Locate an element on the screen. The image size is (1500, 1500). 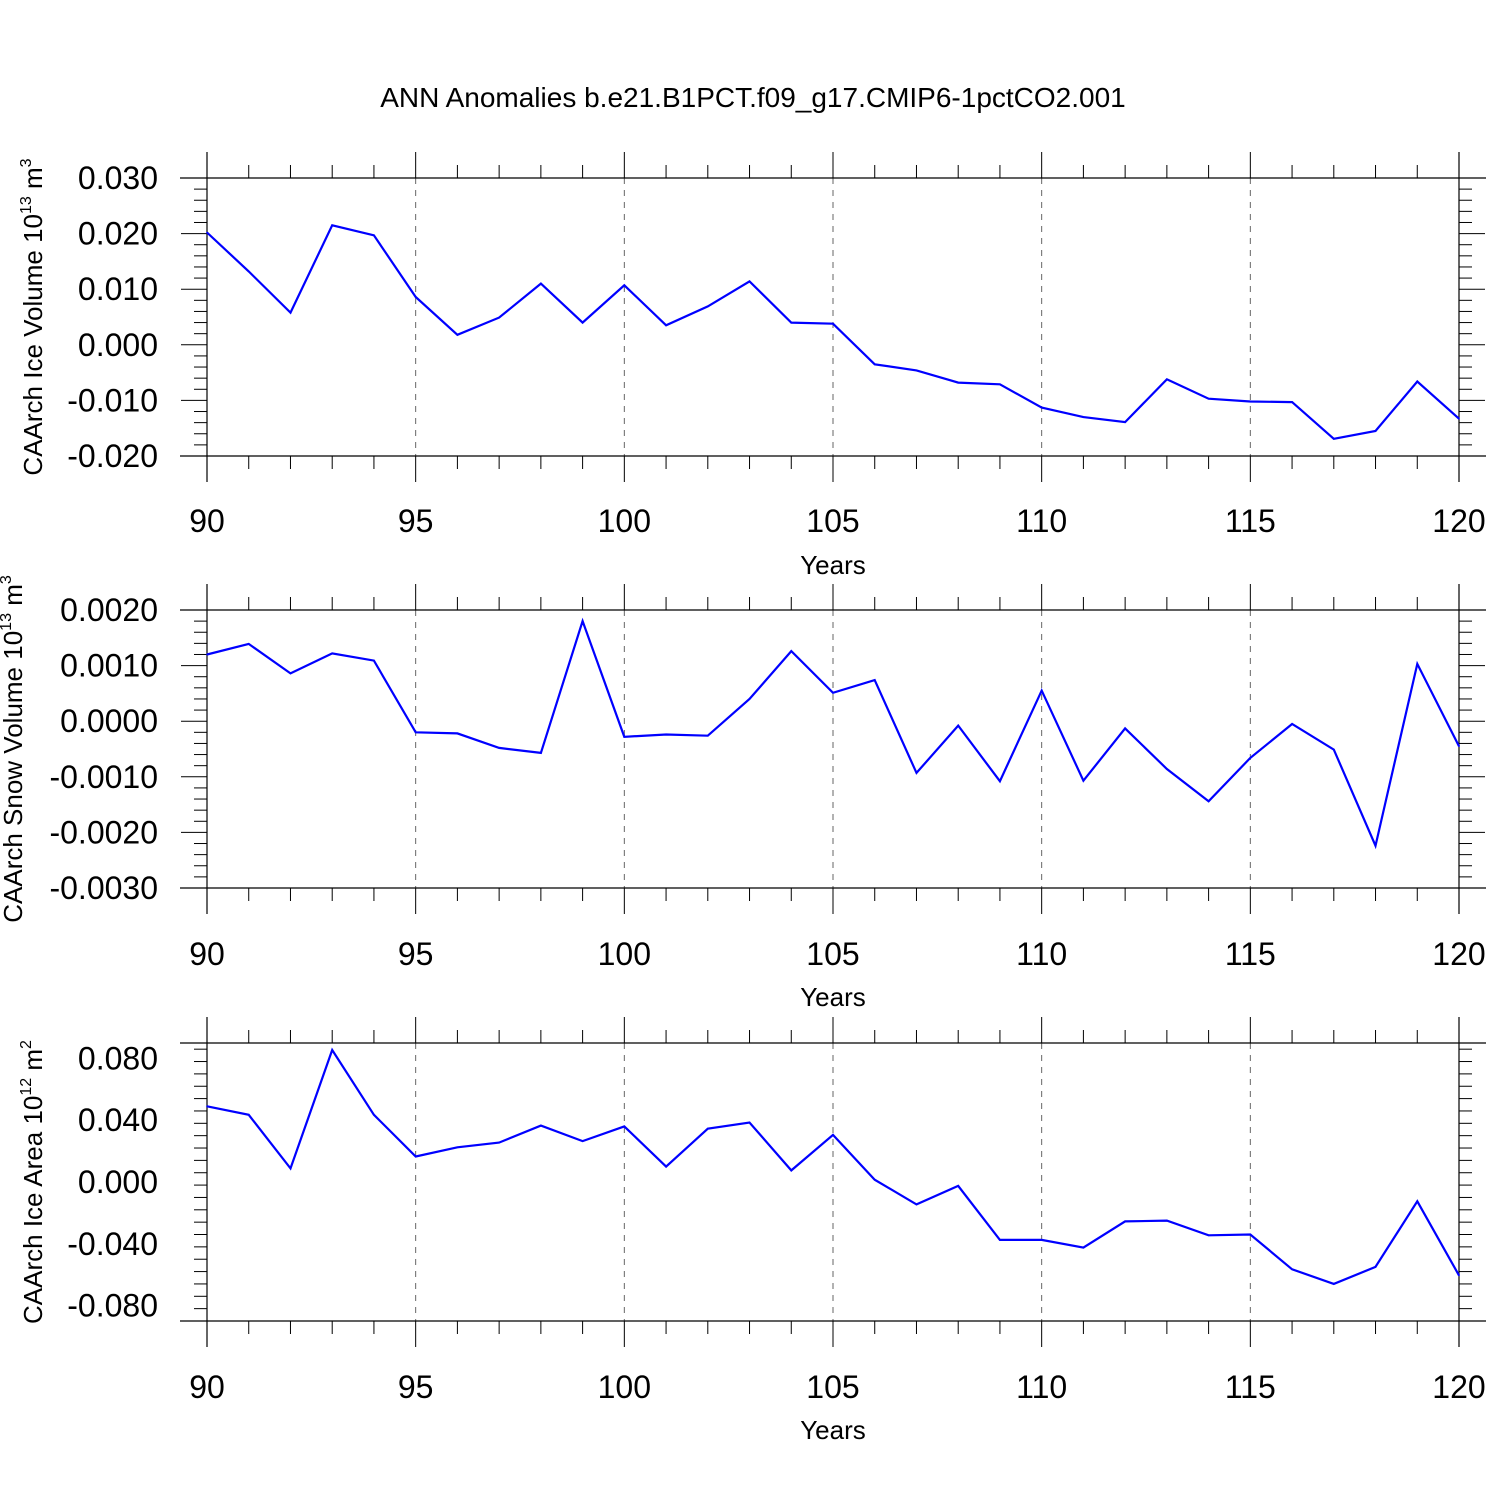
y-axis-title: CAArch Ice Volume 1013 m3 is located at coordinates (33, 316).